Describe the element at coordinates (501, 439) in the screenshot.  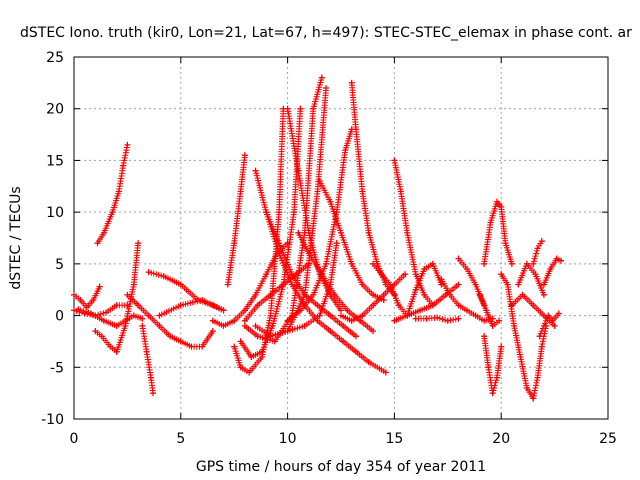
I see `x-tick-label: 20` at that location.